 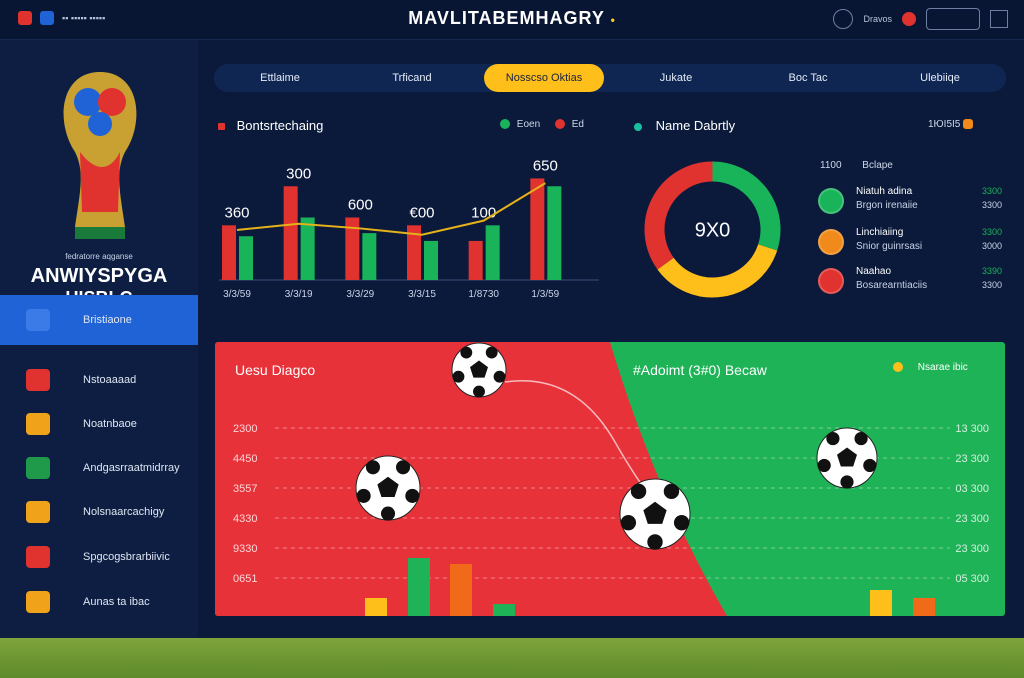 What do you see at coordinates (968, 124) in the screenshot?
I see `download-icon` at bounding box center [968, 124].